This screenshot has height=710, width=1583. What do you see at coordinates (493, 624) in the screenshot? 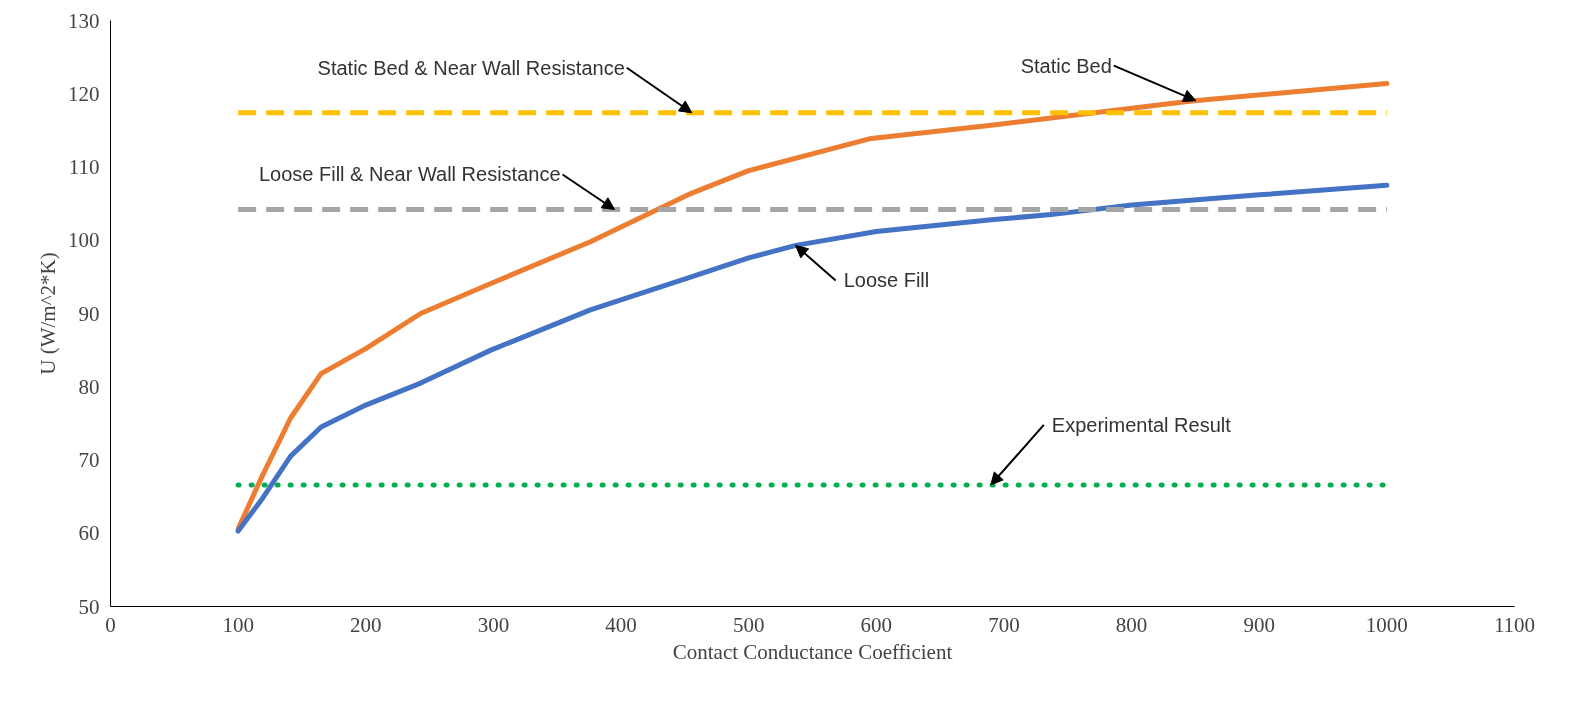
I see `x-tick-label: 300` at bounding box center [493, 624].